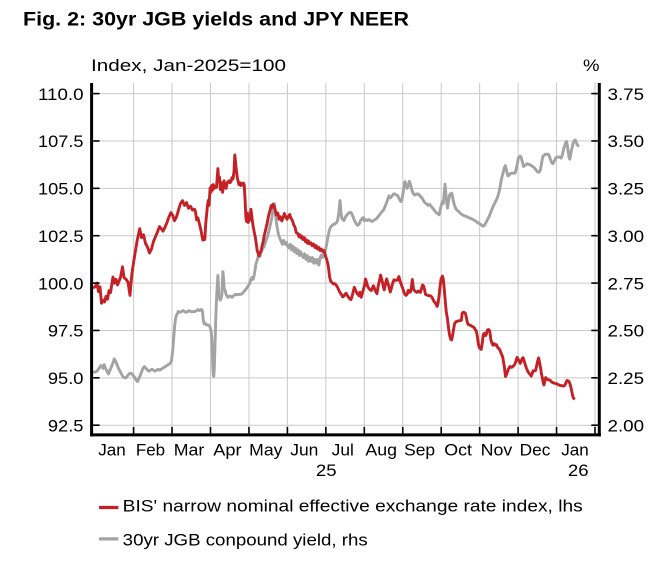 The width and height of the screenshot is (668, 572). I want to click on svg-text: 3.50, so click(626, 142).